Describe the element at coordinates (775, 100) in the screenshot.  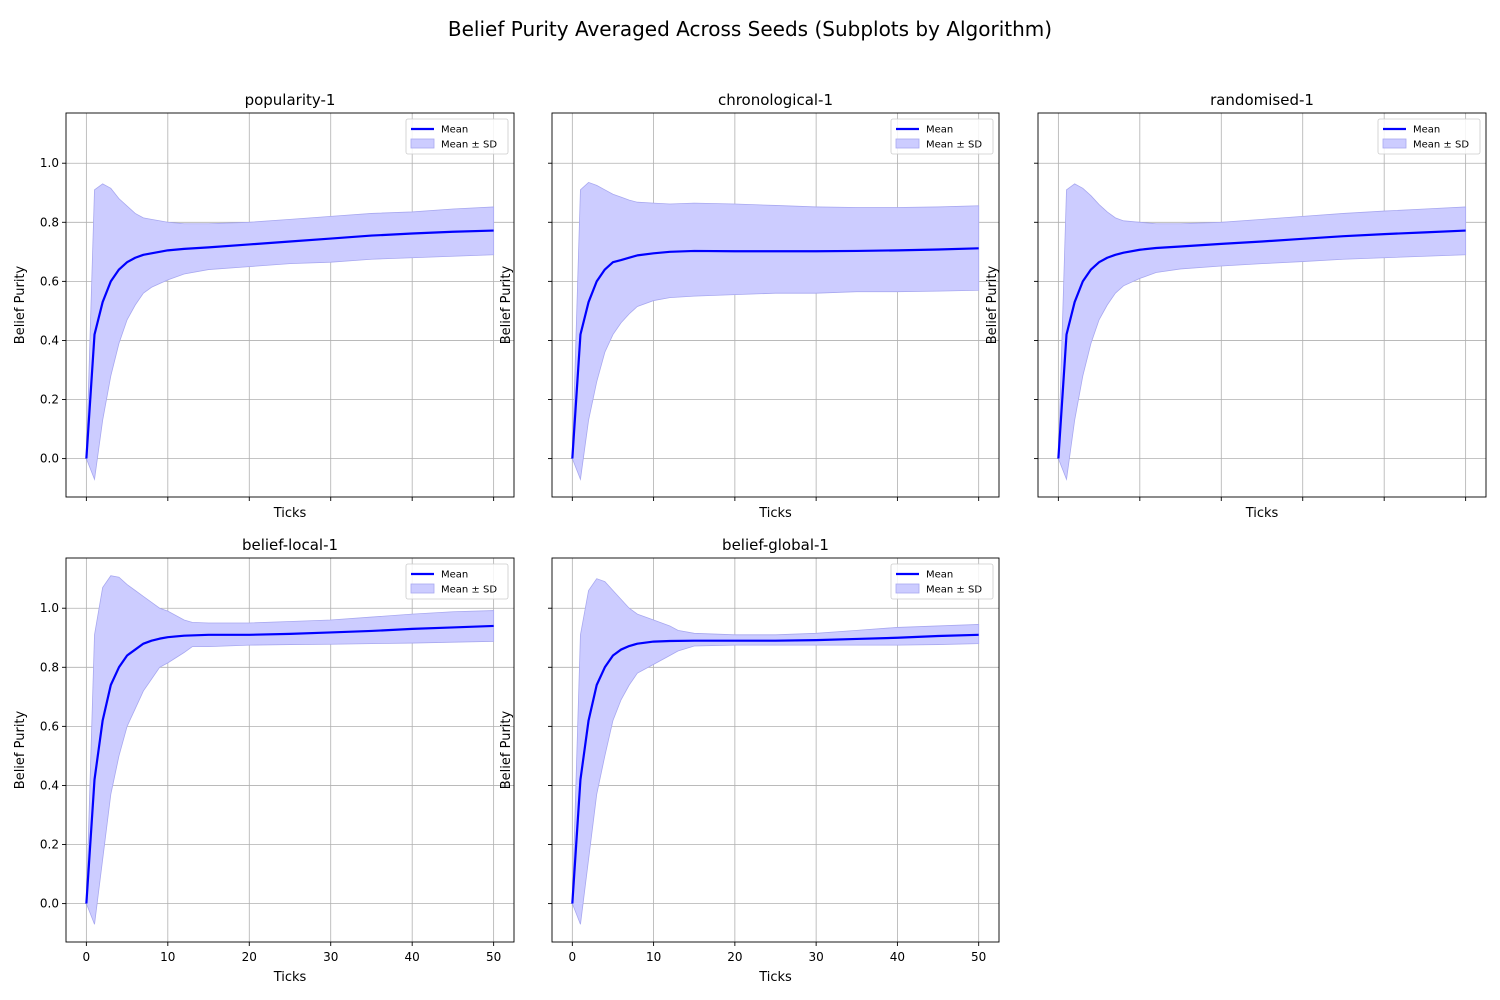
I see `subplot-title: chronological-1` at that location.